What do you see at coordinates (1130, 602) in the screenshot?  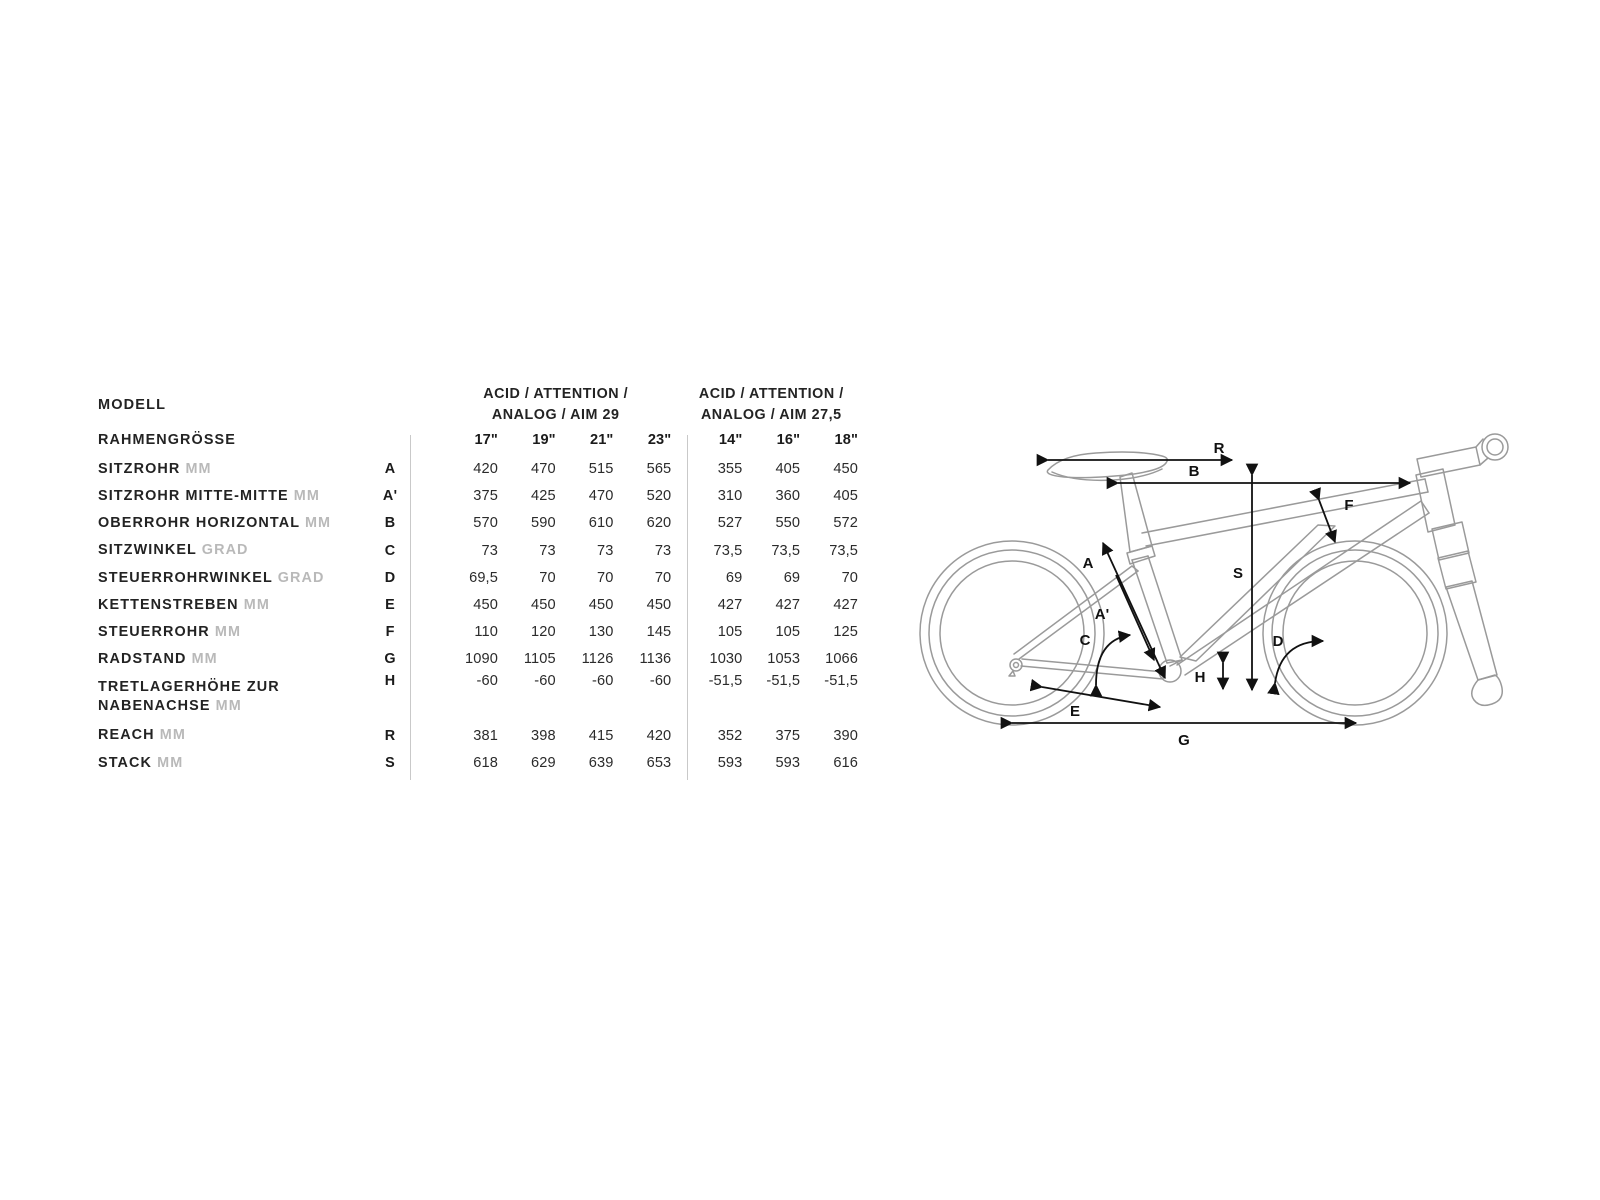 I see `dim-line-A` at bounding box center [1130, 602].